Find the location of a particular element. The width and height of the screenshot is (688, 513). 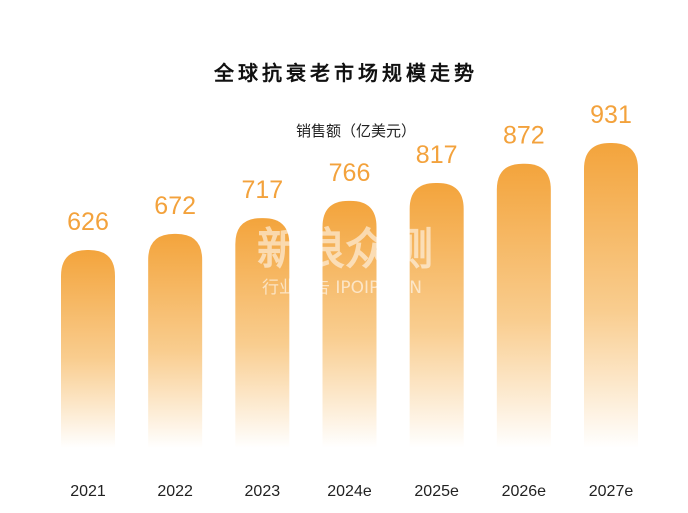

bar-2024e is located at coordinates (349, 324).